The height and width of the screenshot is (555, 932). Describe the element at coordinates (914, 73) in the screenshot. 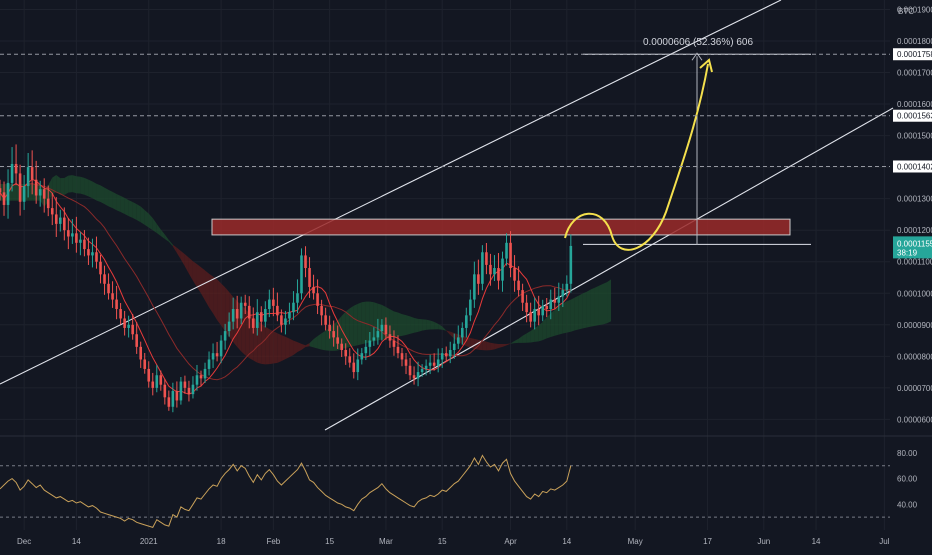

I see `y-tick-label: 0.0001700` at that location.